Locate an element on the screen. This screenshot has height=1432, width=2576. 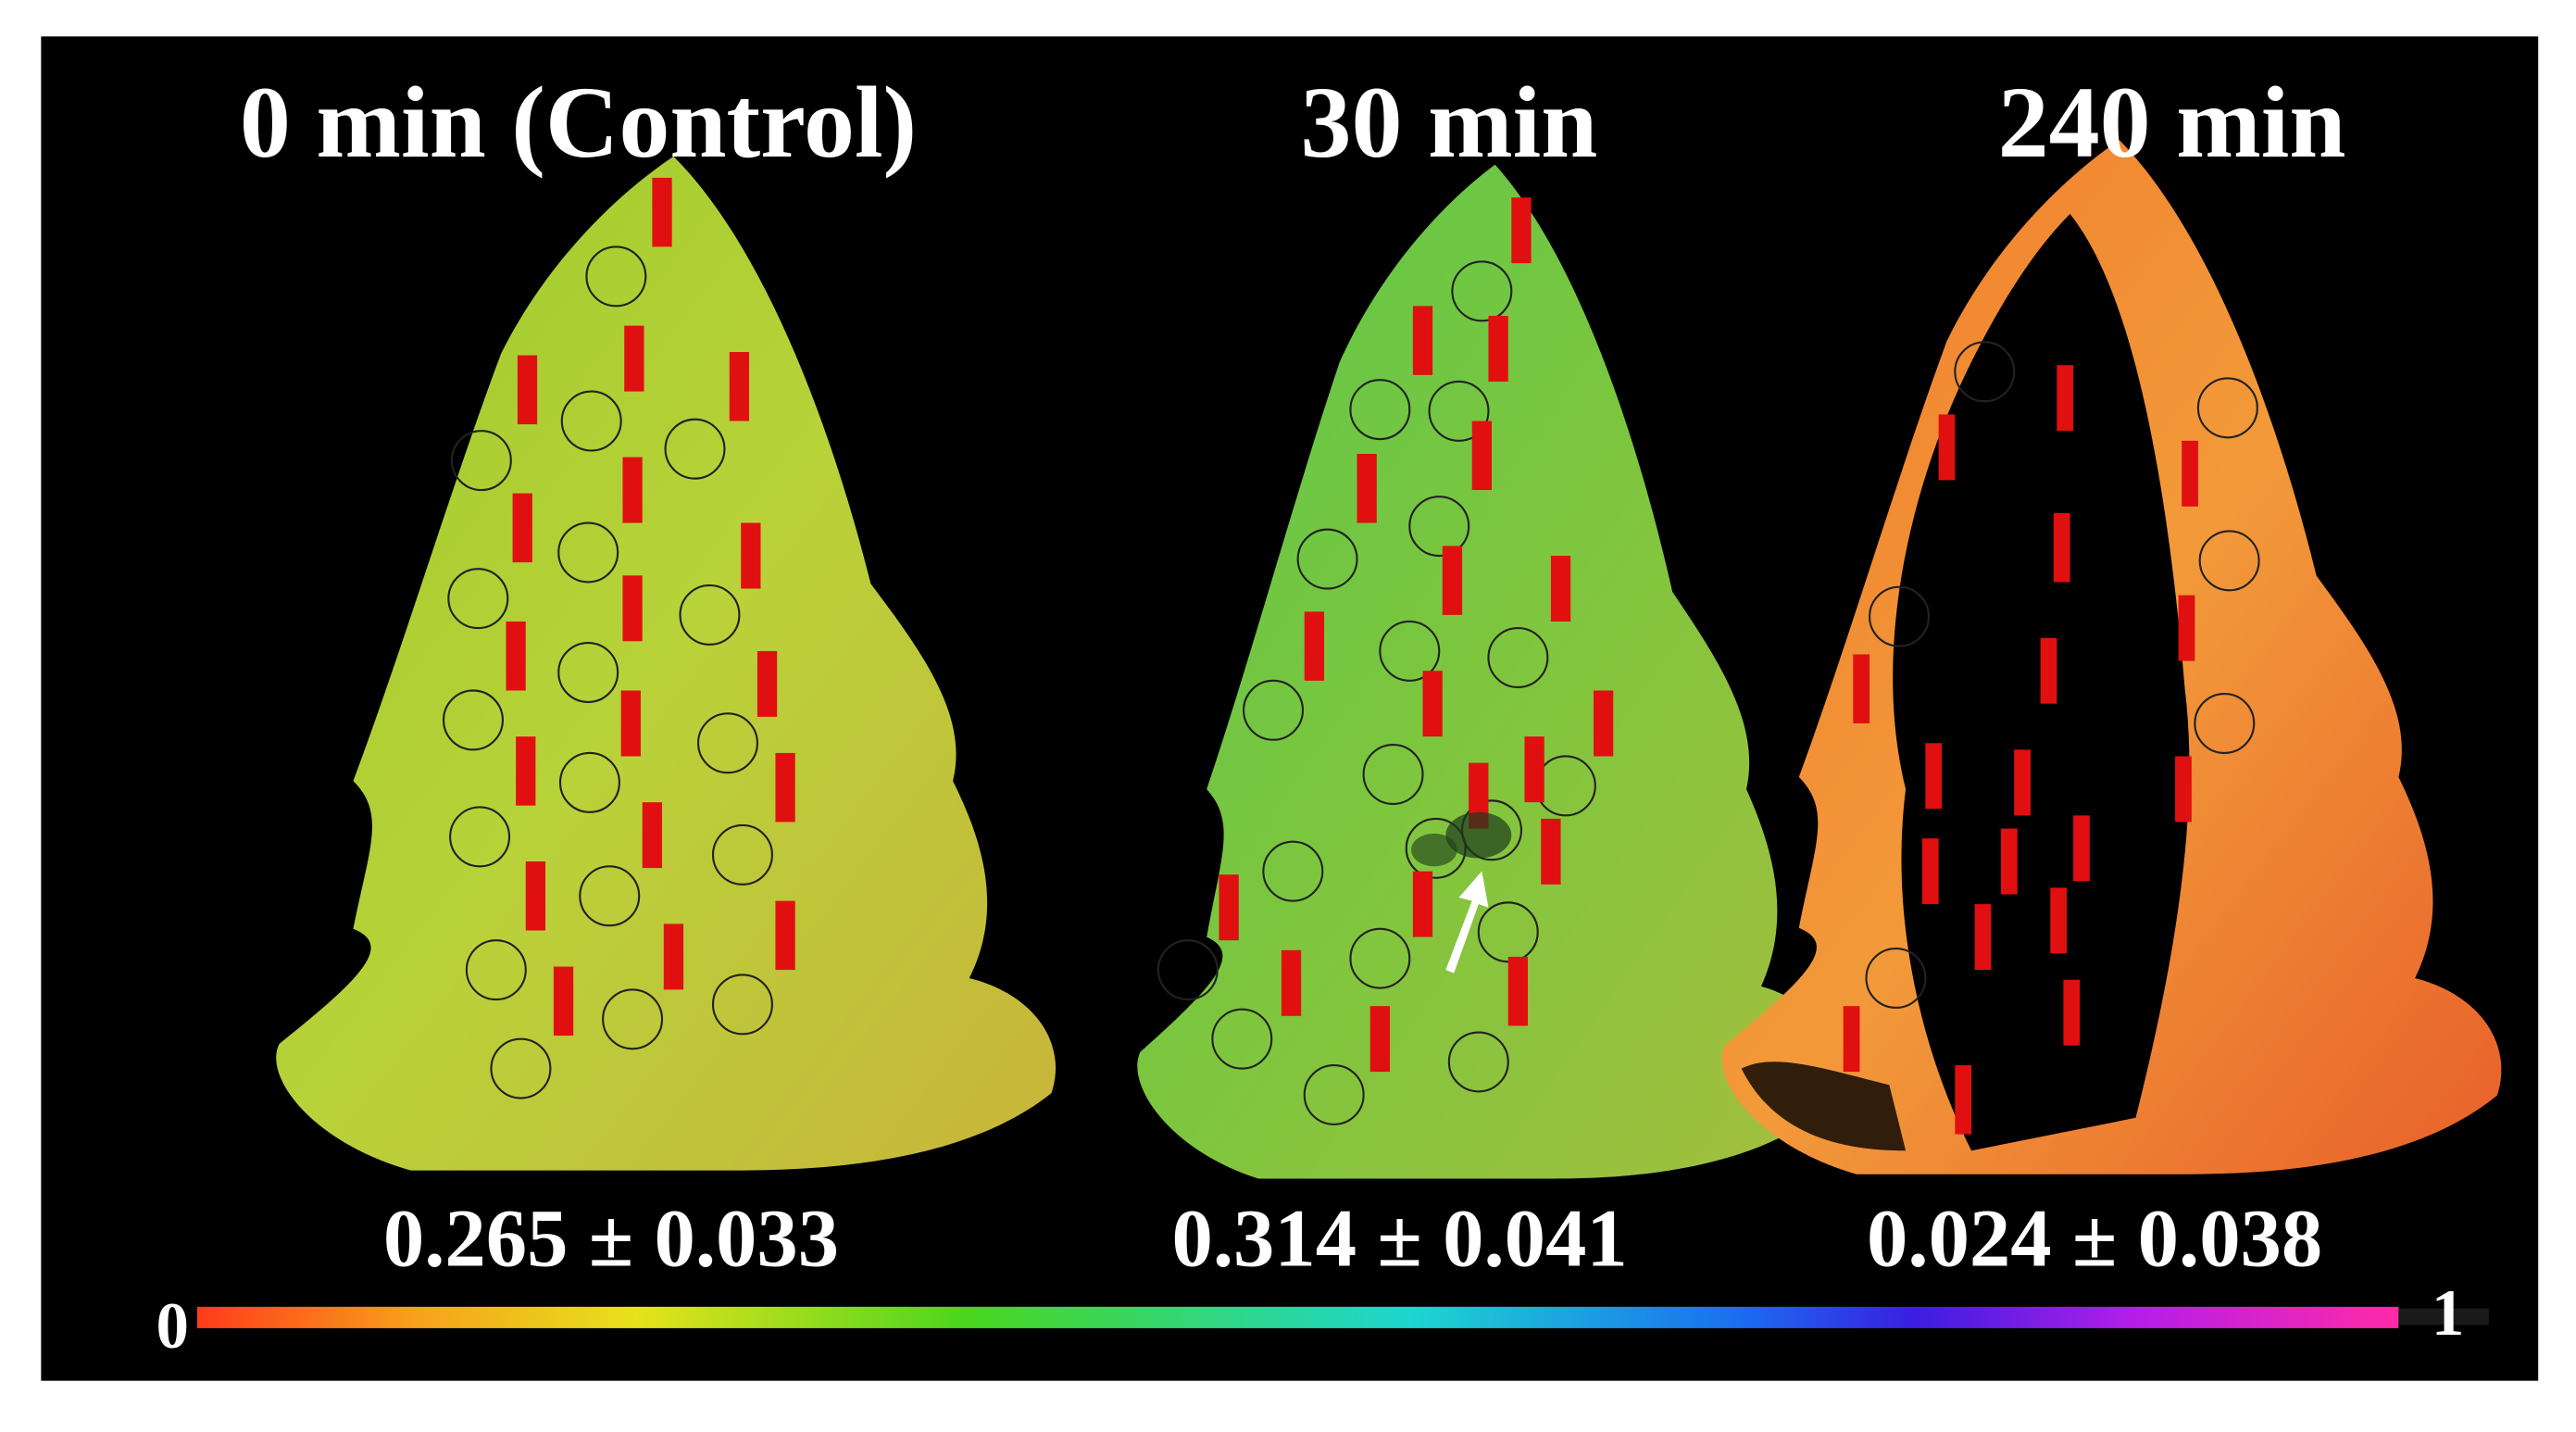
colorbar-min: 0 is located at coordinates (172, 1326).